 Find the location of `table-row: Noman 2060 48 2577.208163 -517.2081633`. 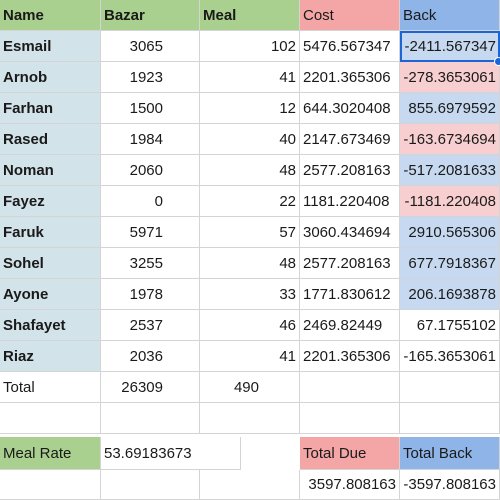

table-row: Noman 2060 48 2577.208163 -517.2081633 is located at coordinates (250, 170).